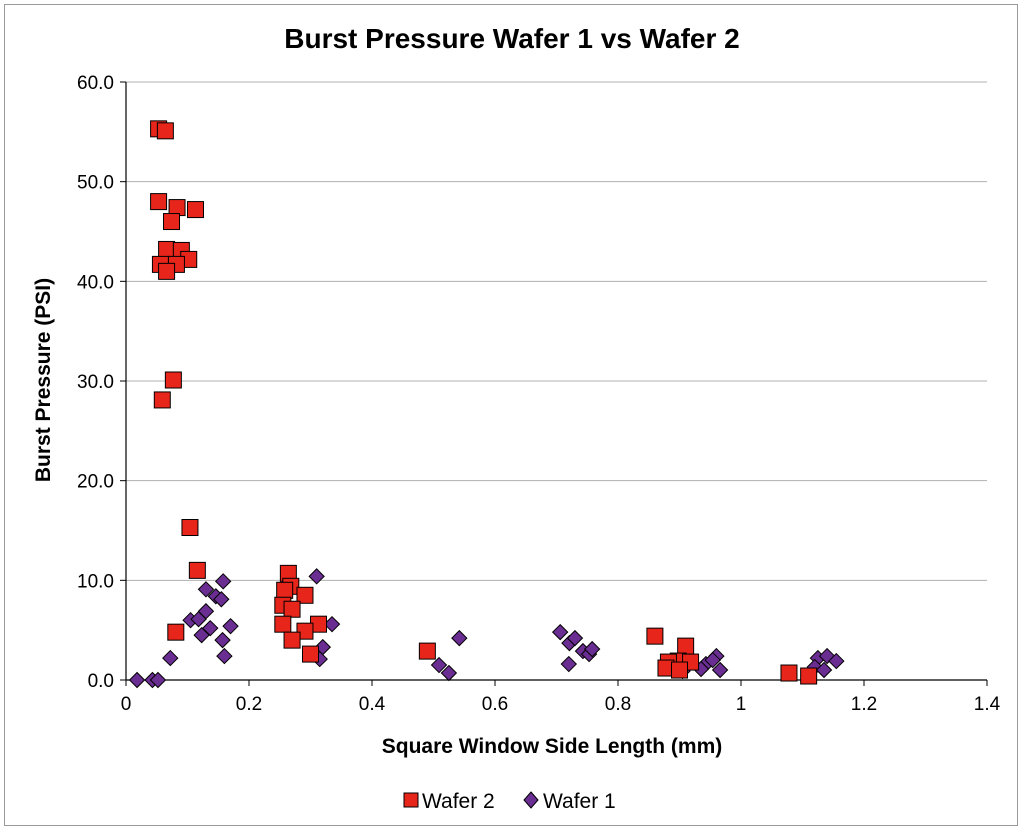 The width and height of the screenshot is (1024, 833). Describe the element at coordinates (101, 681) in the screenshot. I see `y-tick-label: 0.0` at that location.